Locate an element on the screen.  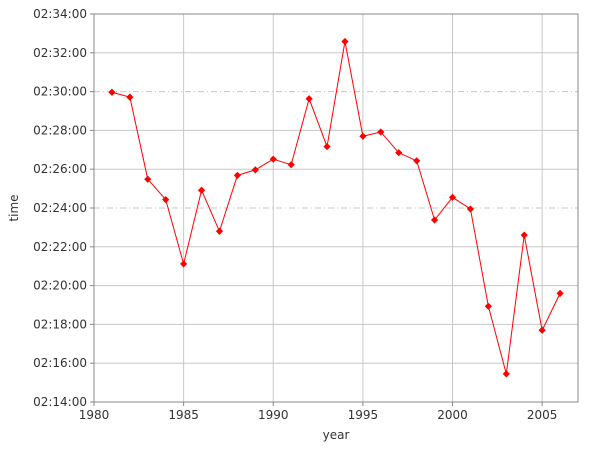
y-tick-label: 02:26:00 is located at coordinates (60, 169).